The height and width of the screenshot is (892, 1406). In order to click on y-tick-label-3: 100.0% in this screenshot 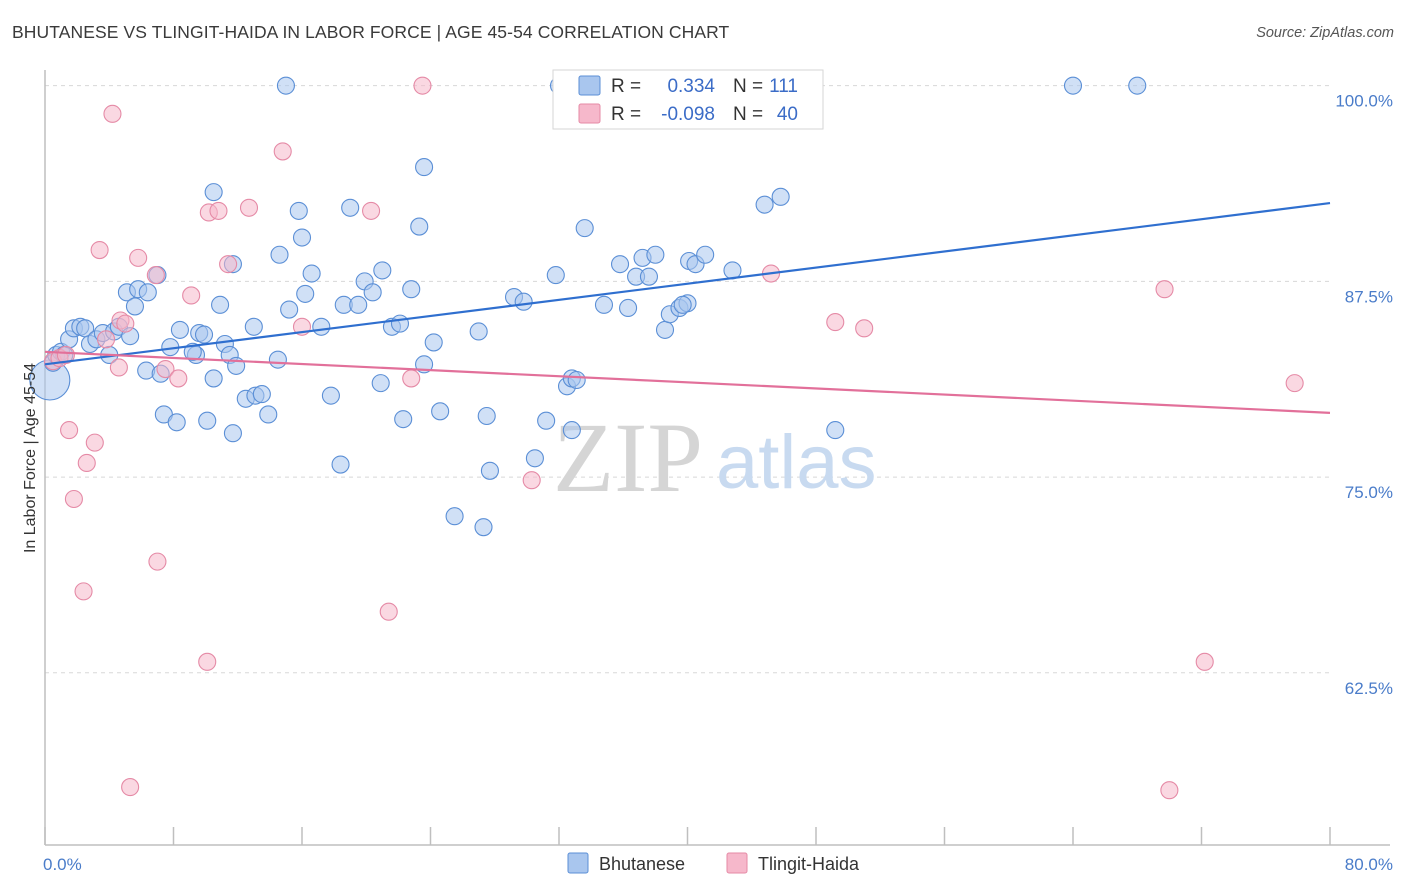, I will do `click(1364, 101)`.